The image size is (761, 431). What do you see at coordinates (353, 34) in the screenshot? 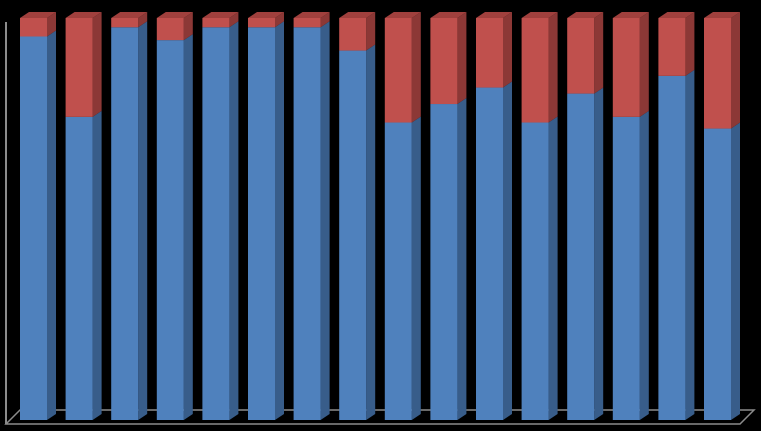
I see `bar-8-series-2-front` at bounding box center [353, 34].